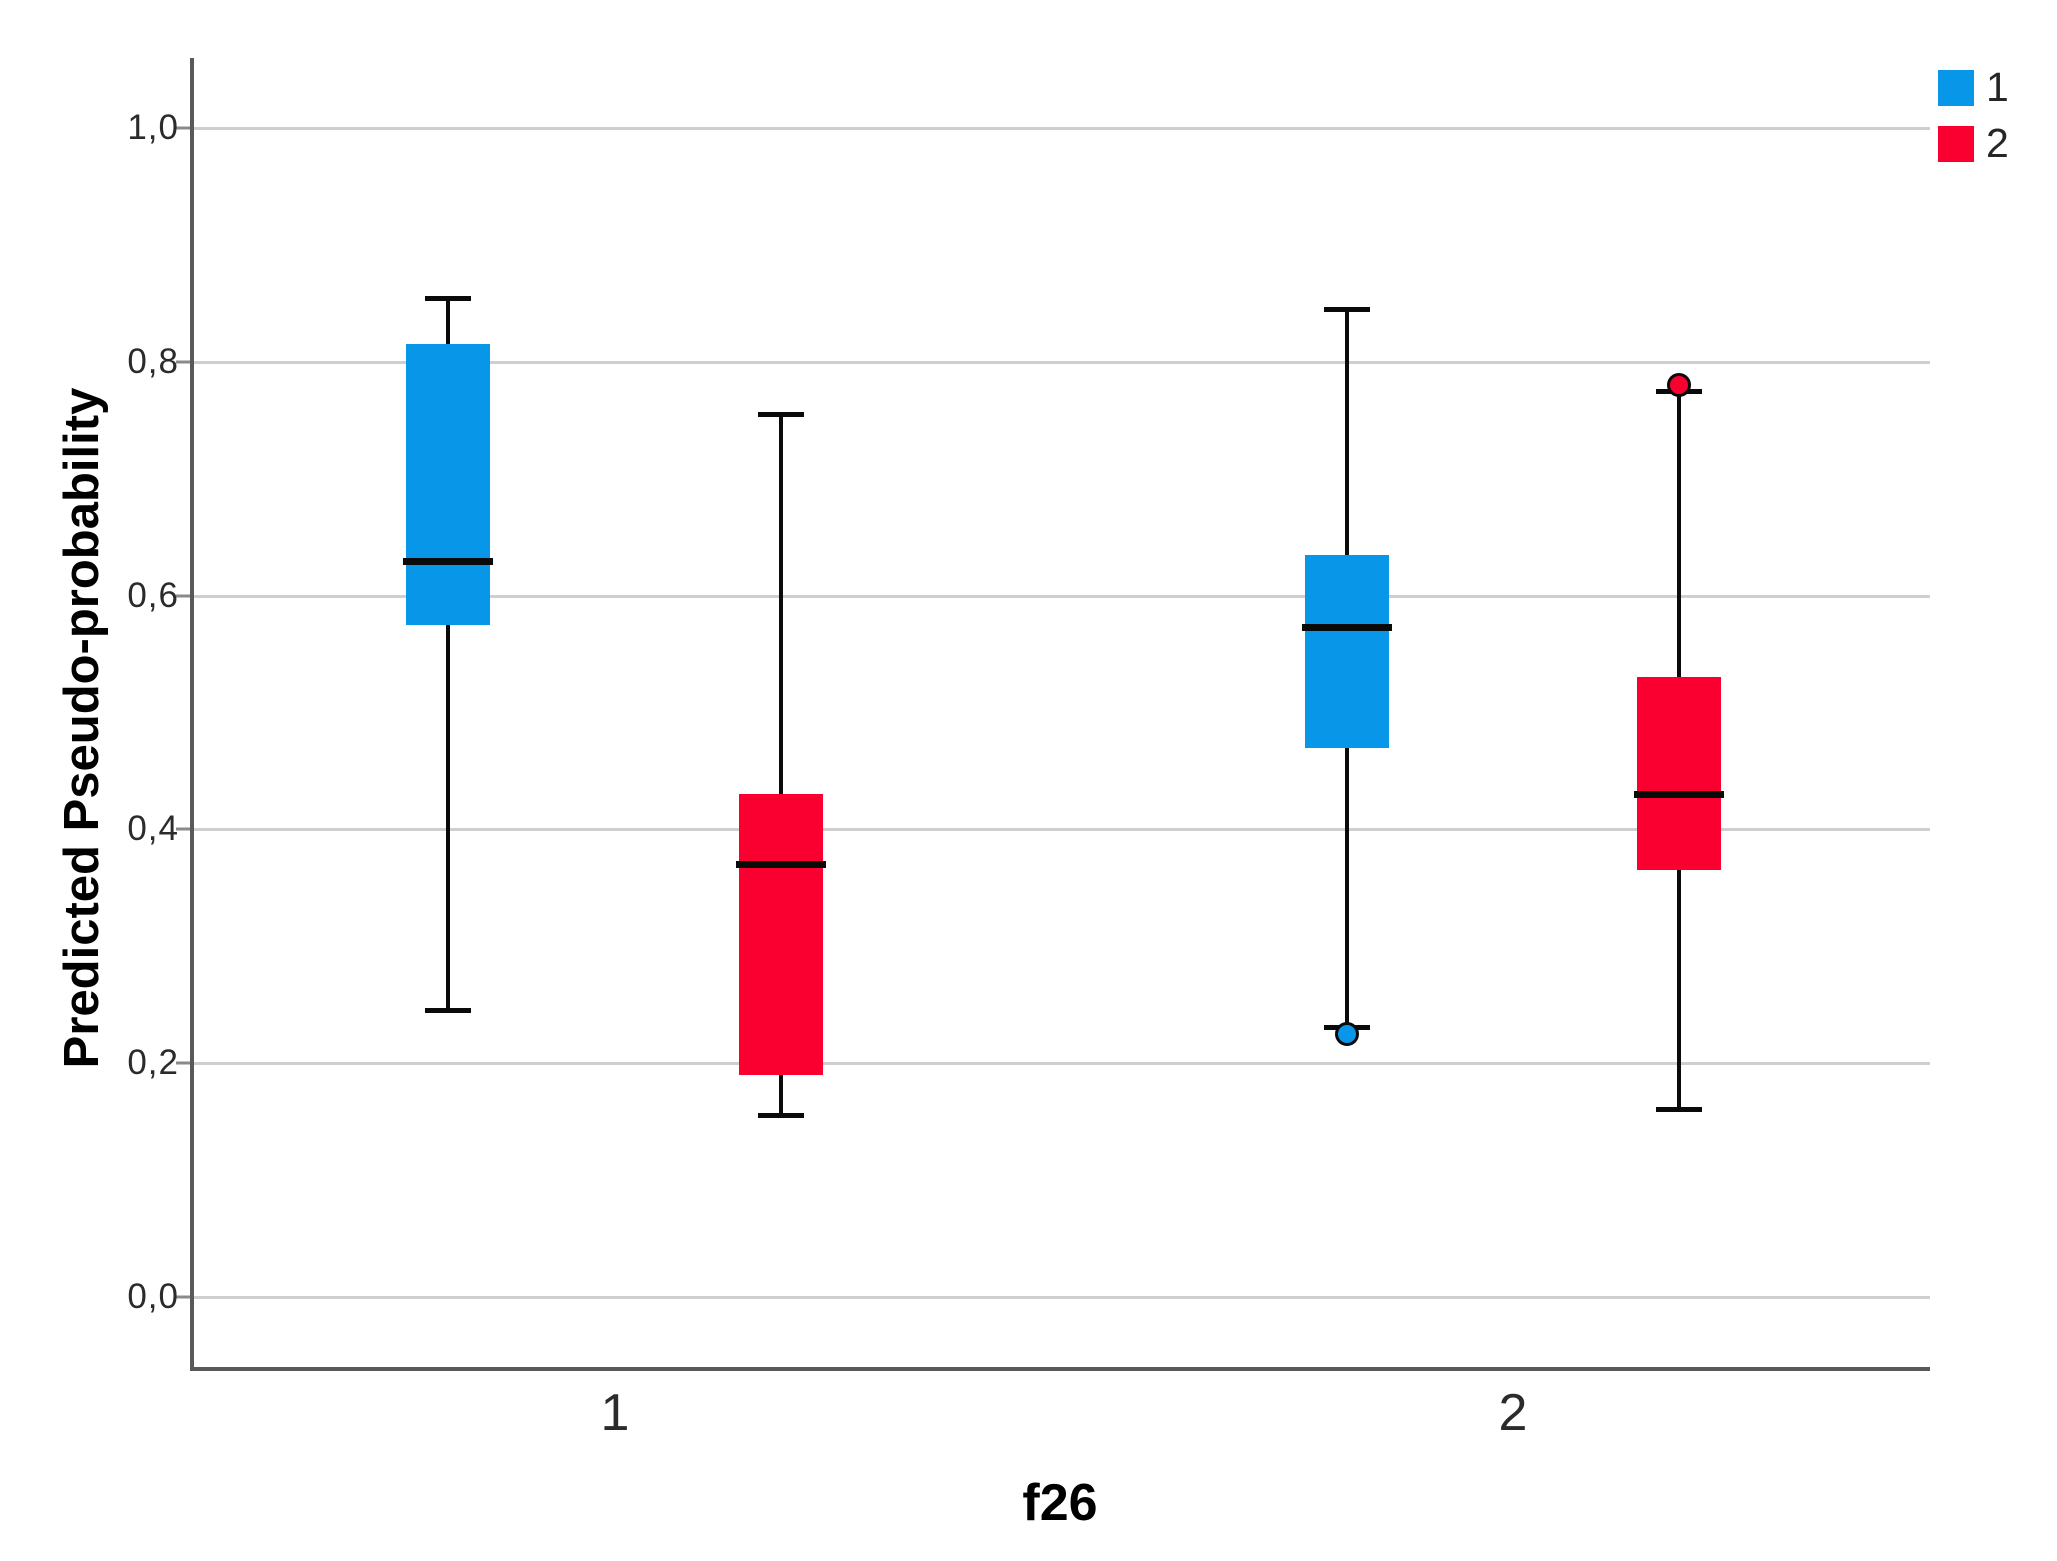  What do you see at coordinates (1997, 87) in the screenshot?
I see `legend-label: 1` at bounding box center [1997, 87].